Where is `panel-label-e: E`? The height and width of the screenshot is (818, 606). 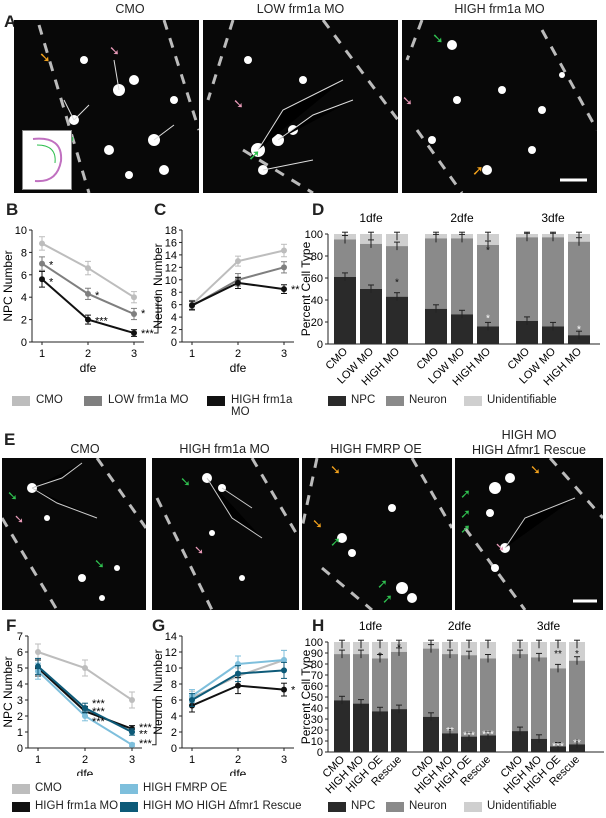 panel-label-e: E is located at coordinates (10, 439).